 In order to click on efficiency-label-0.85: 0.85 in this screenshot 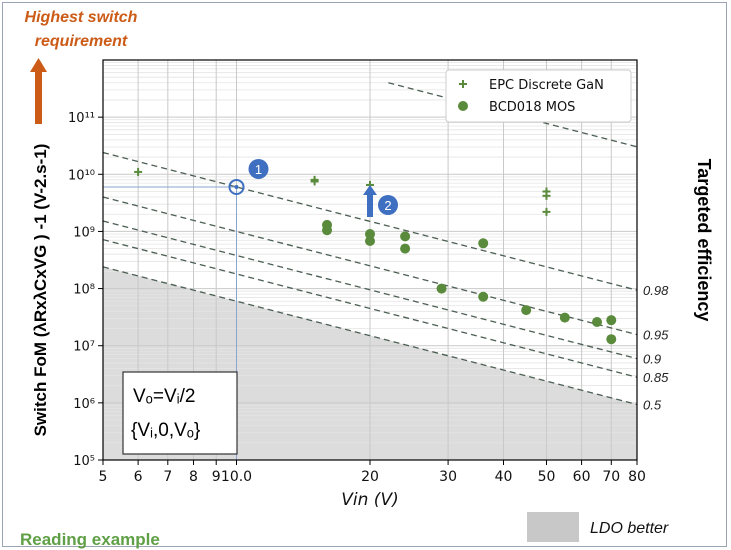, I will do `click(656, 377)`.